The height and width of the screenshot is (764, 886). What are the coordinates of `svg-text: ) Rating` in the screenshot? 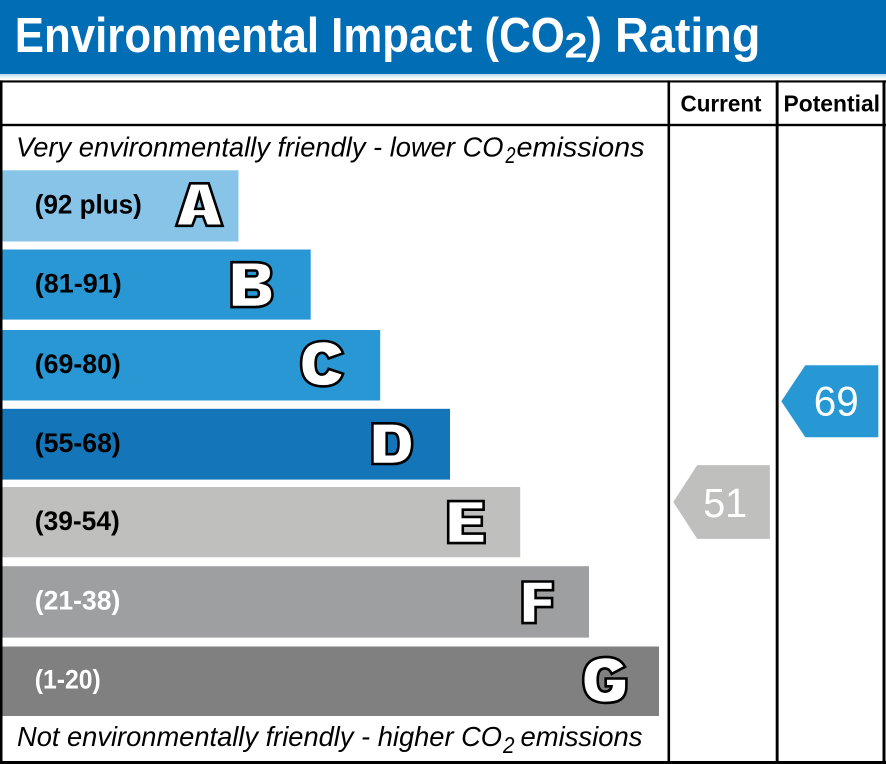 It's located at (674, 36).